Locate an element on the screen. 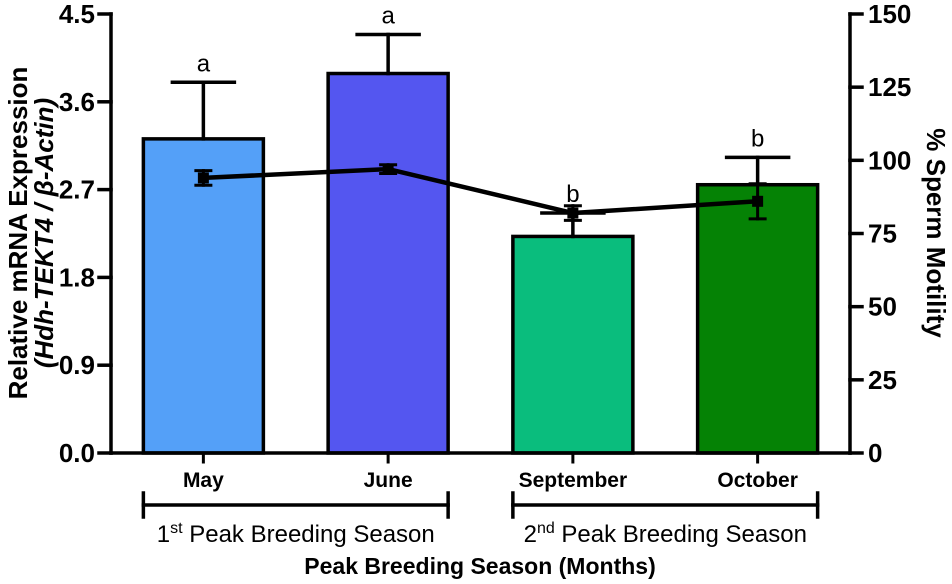 The height and width of the screenshot is (584, 952). line-marker-may is located at coordinates (203, 178).